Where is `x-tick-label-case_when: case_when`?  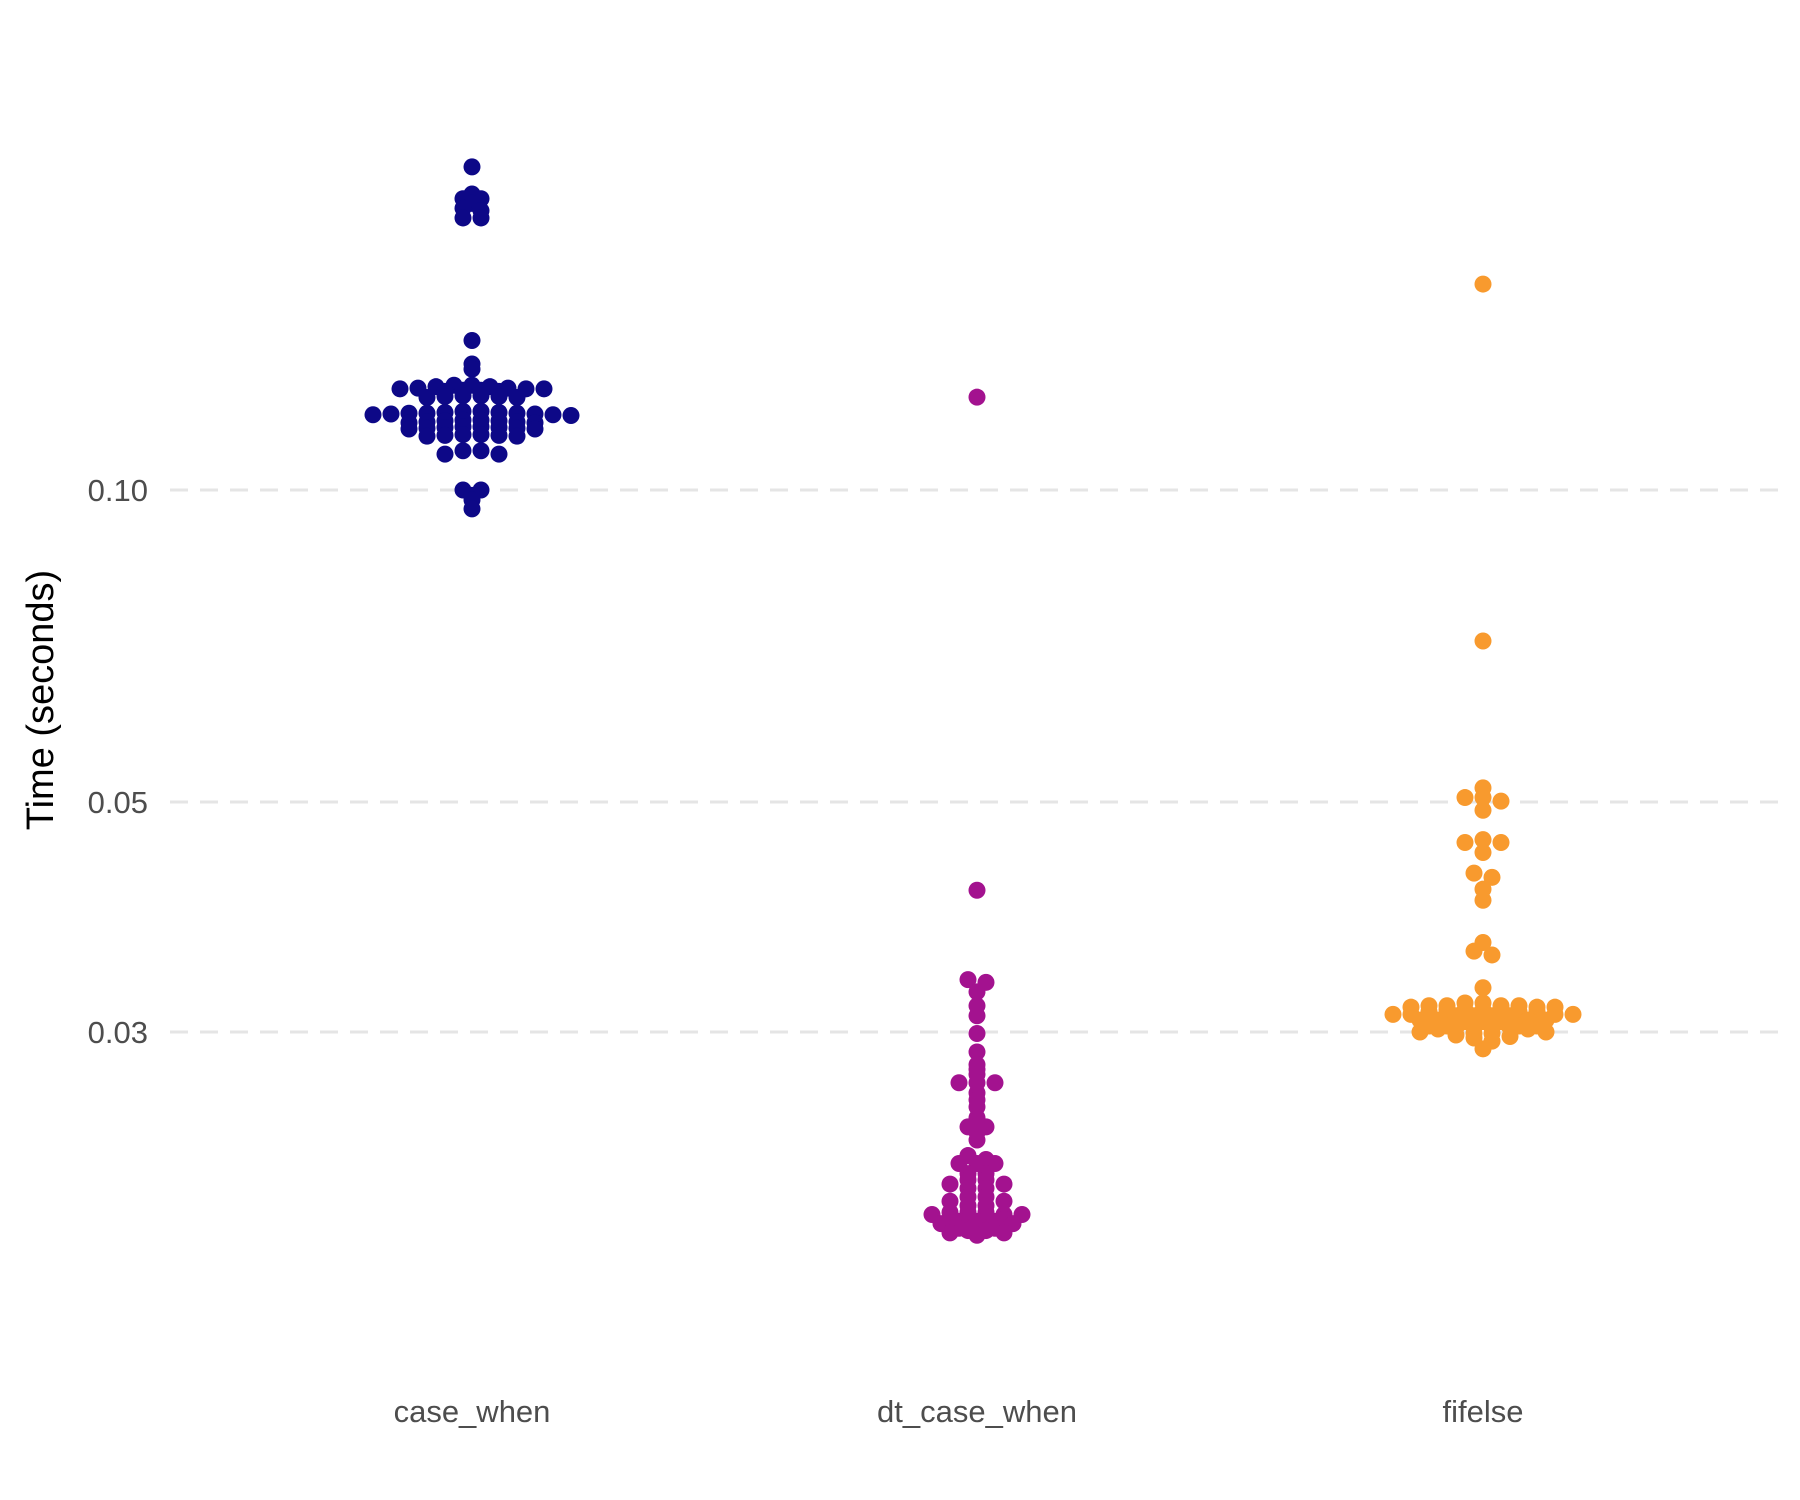
x-tick-label-case_when: case_when is located at coordinates (472, 1411).